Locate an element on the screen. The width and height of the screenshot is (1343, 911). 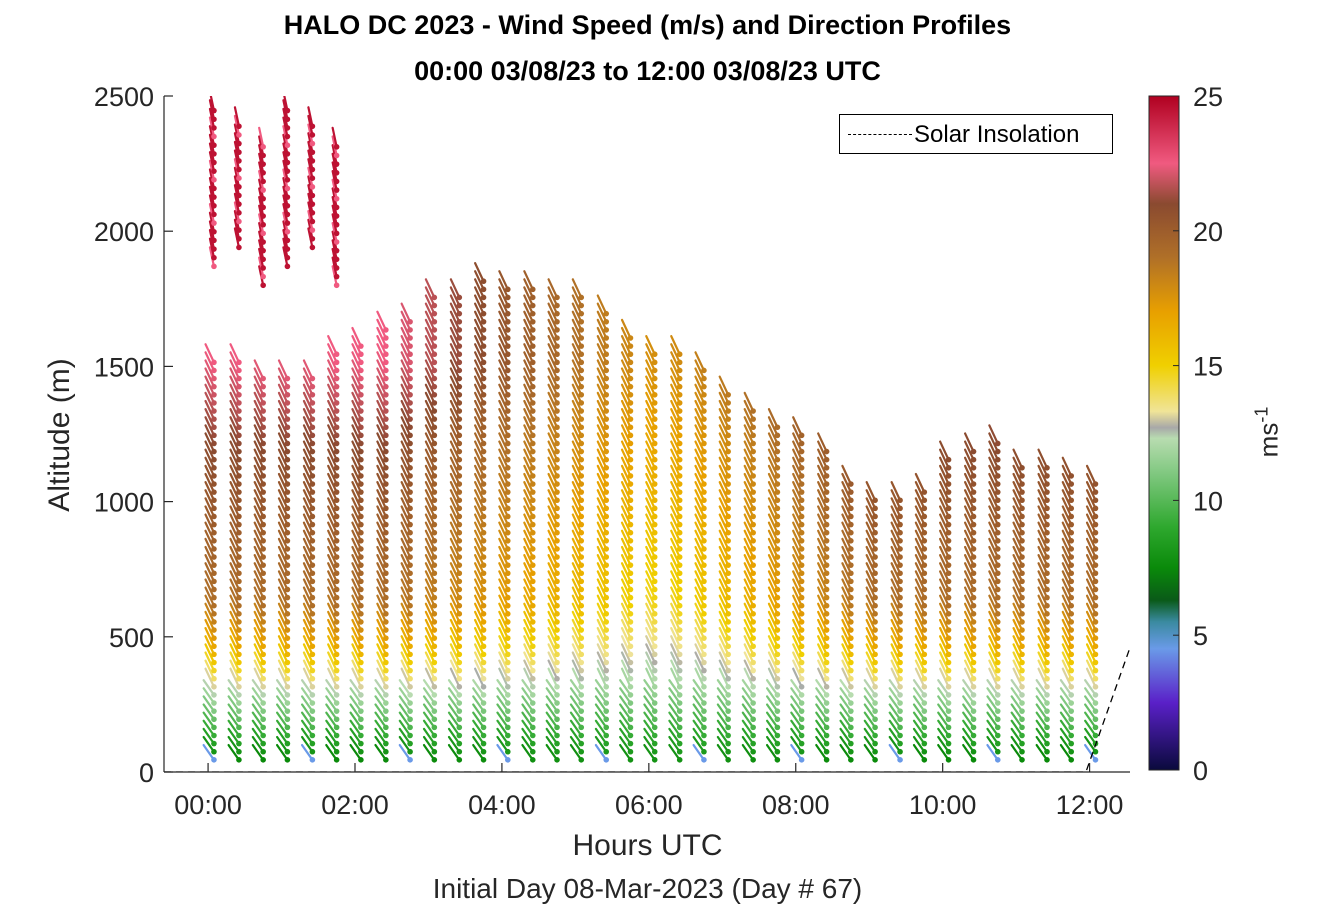
y-tick-label: 500 is located at coordinates (131, 638).